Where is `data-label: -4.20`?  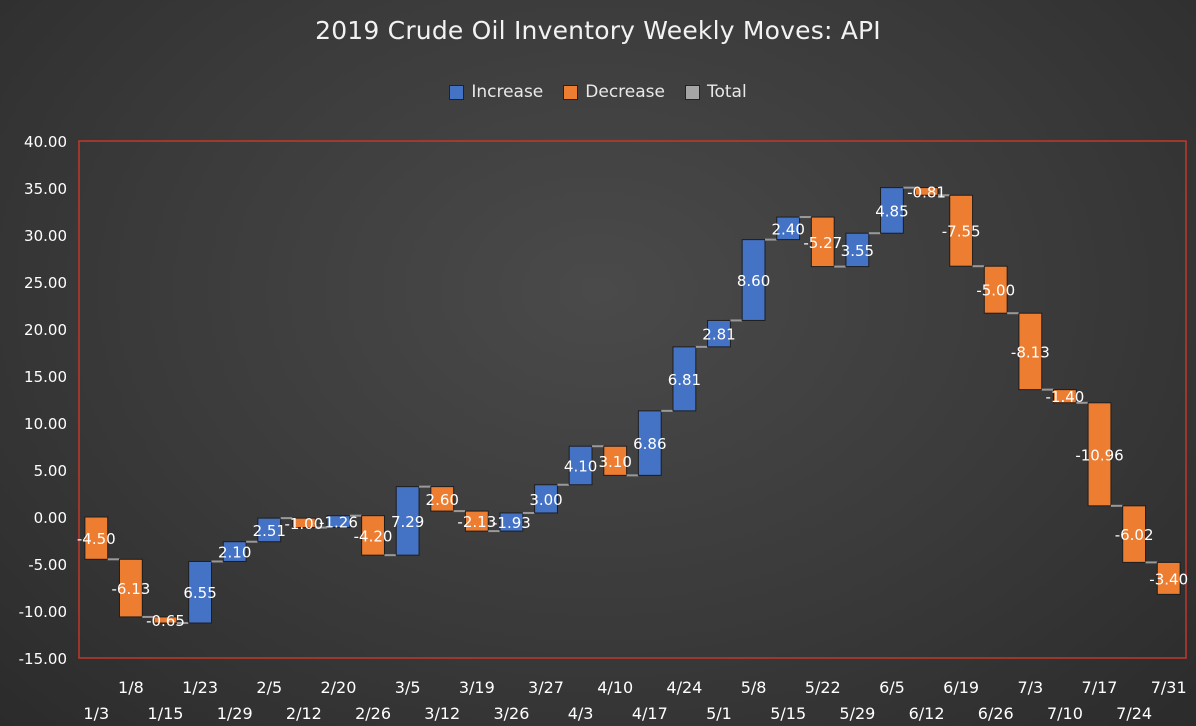 data-label: -4.20 is located at coordinates (373, 536).